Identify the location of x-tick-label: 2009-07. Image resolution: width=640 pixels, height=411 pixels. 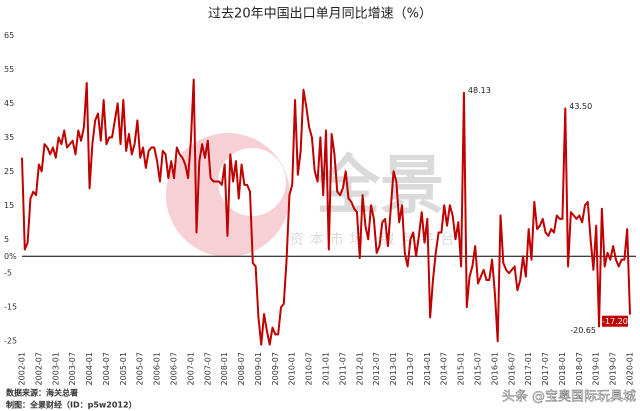
(275, 368).